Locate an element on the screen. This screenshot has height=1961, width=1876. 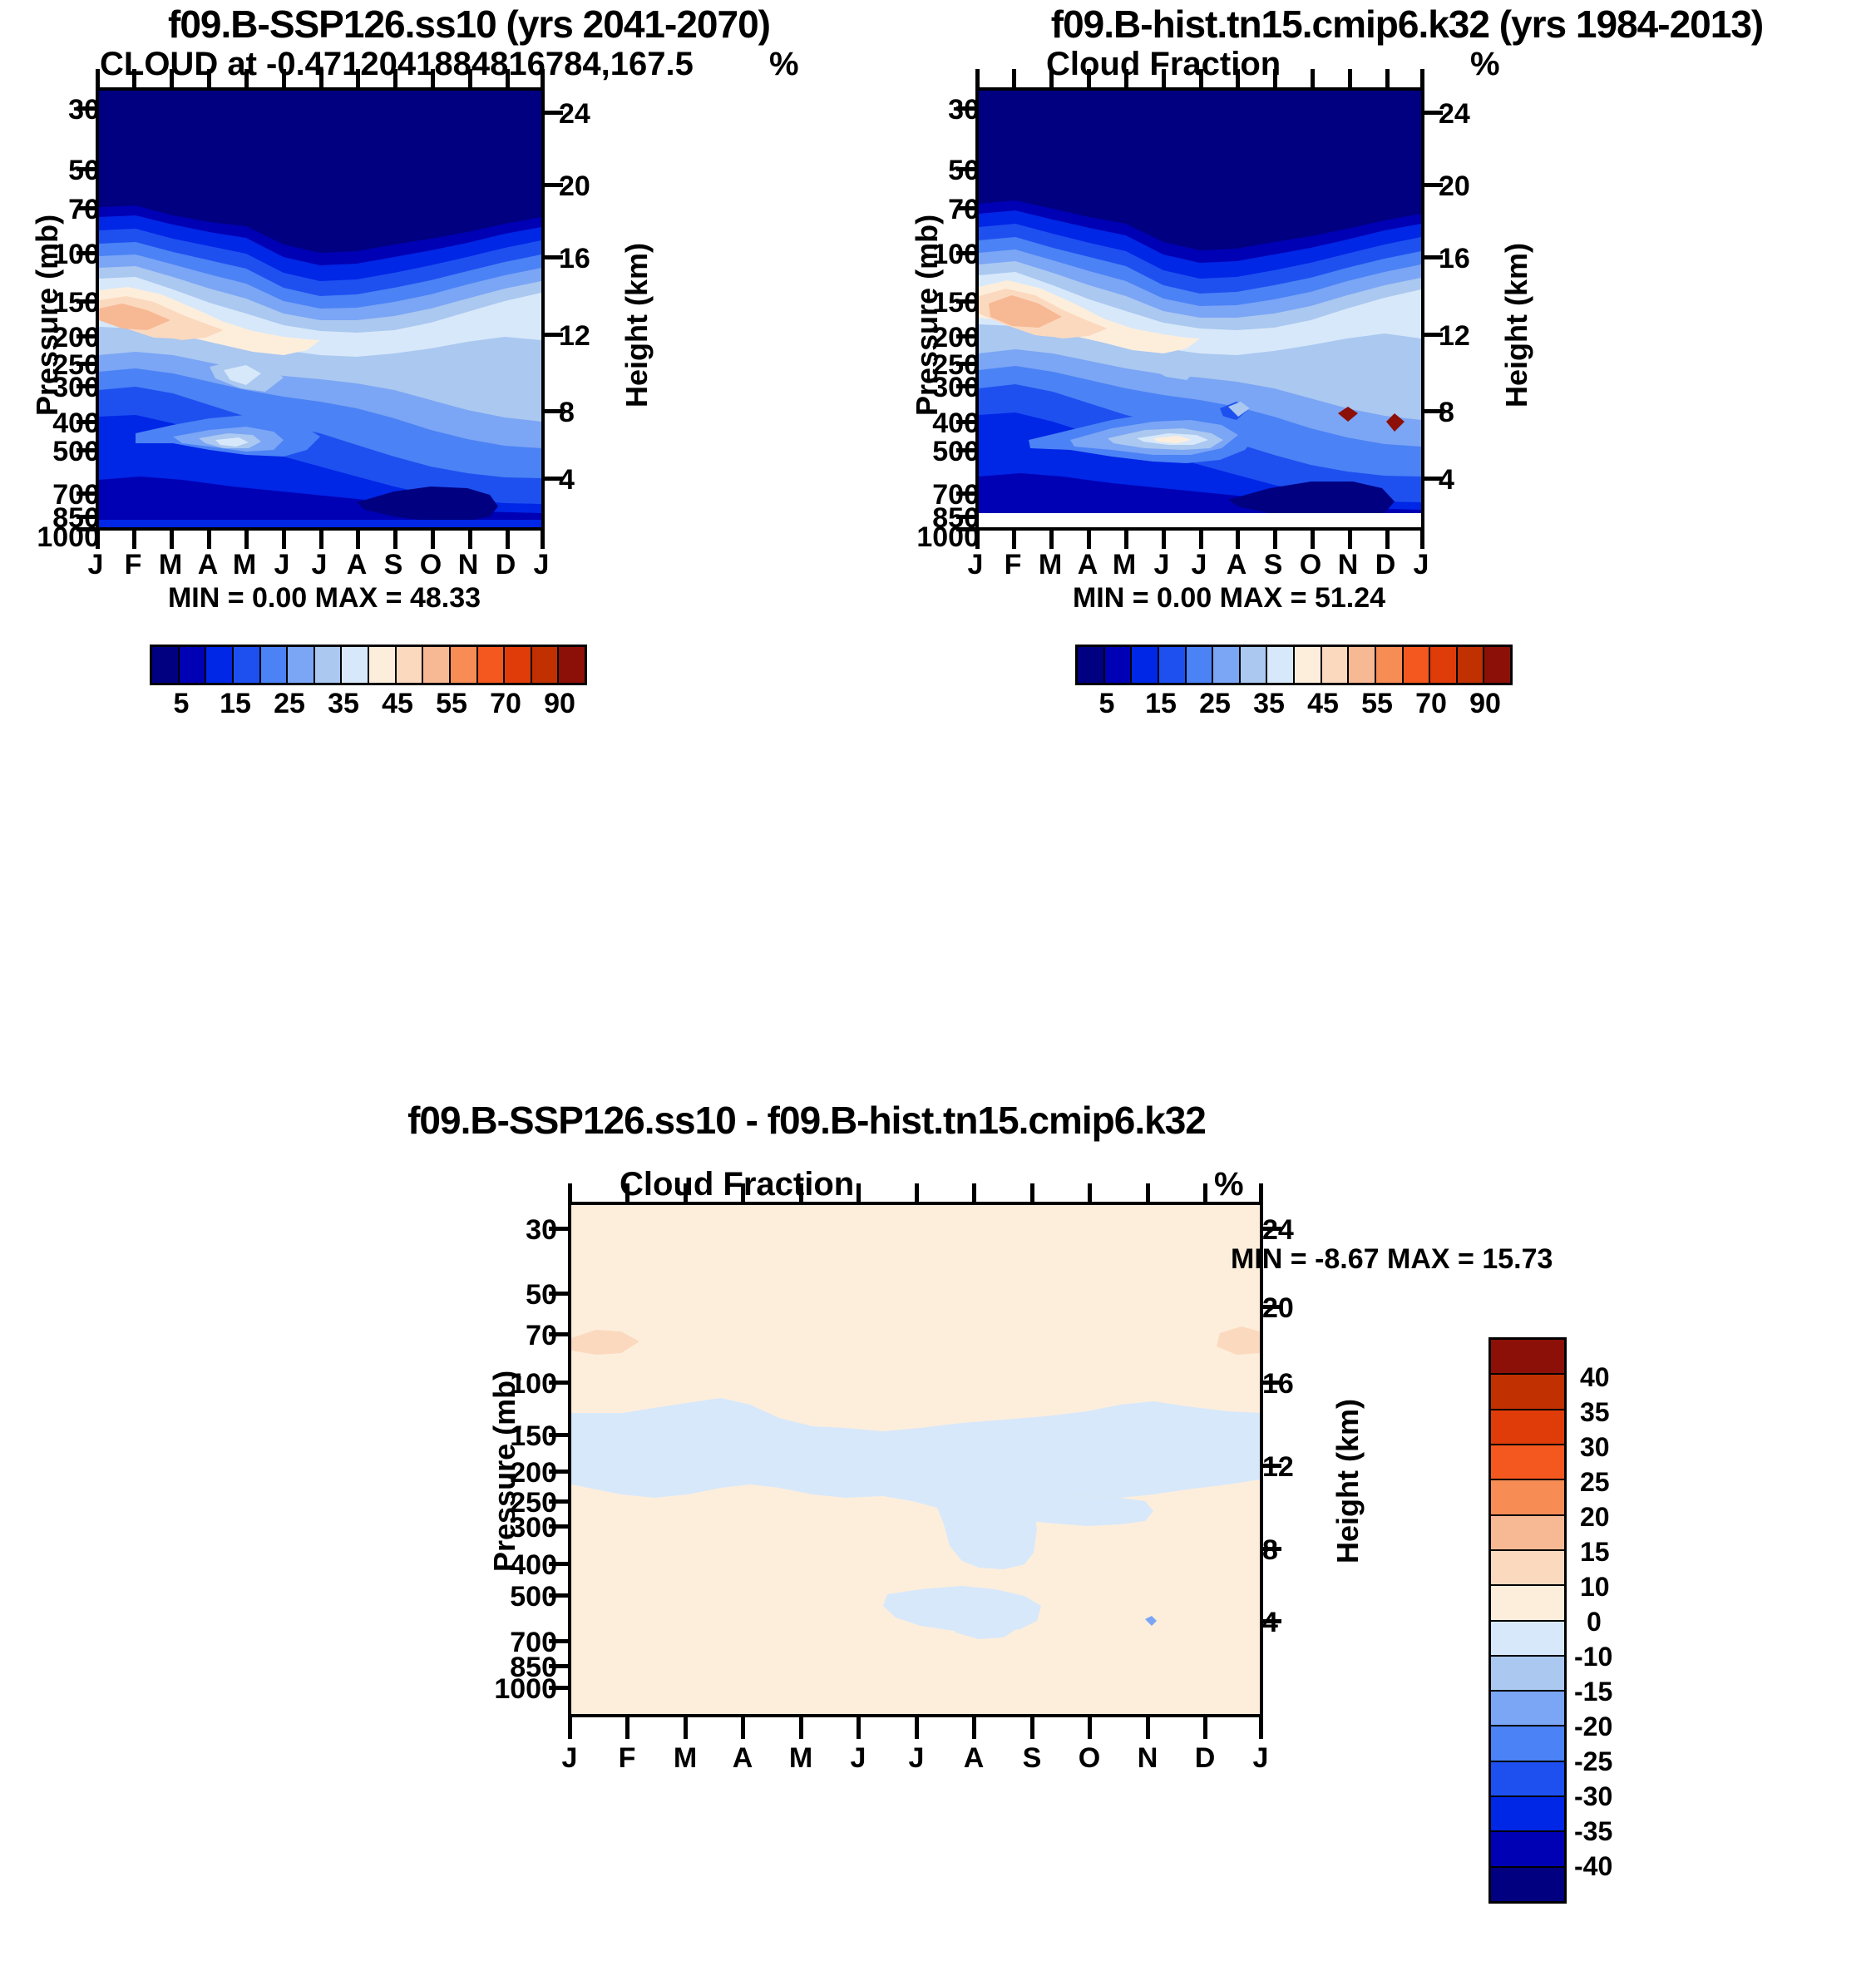
colorbar-label: -40 is located at coordinates (1593, 1866).